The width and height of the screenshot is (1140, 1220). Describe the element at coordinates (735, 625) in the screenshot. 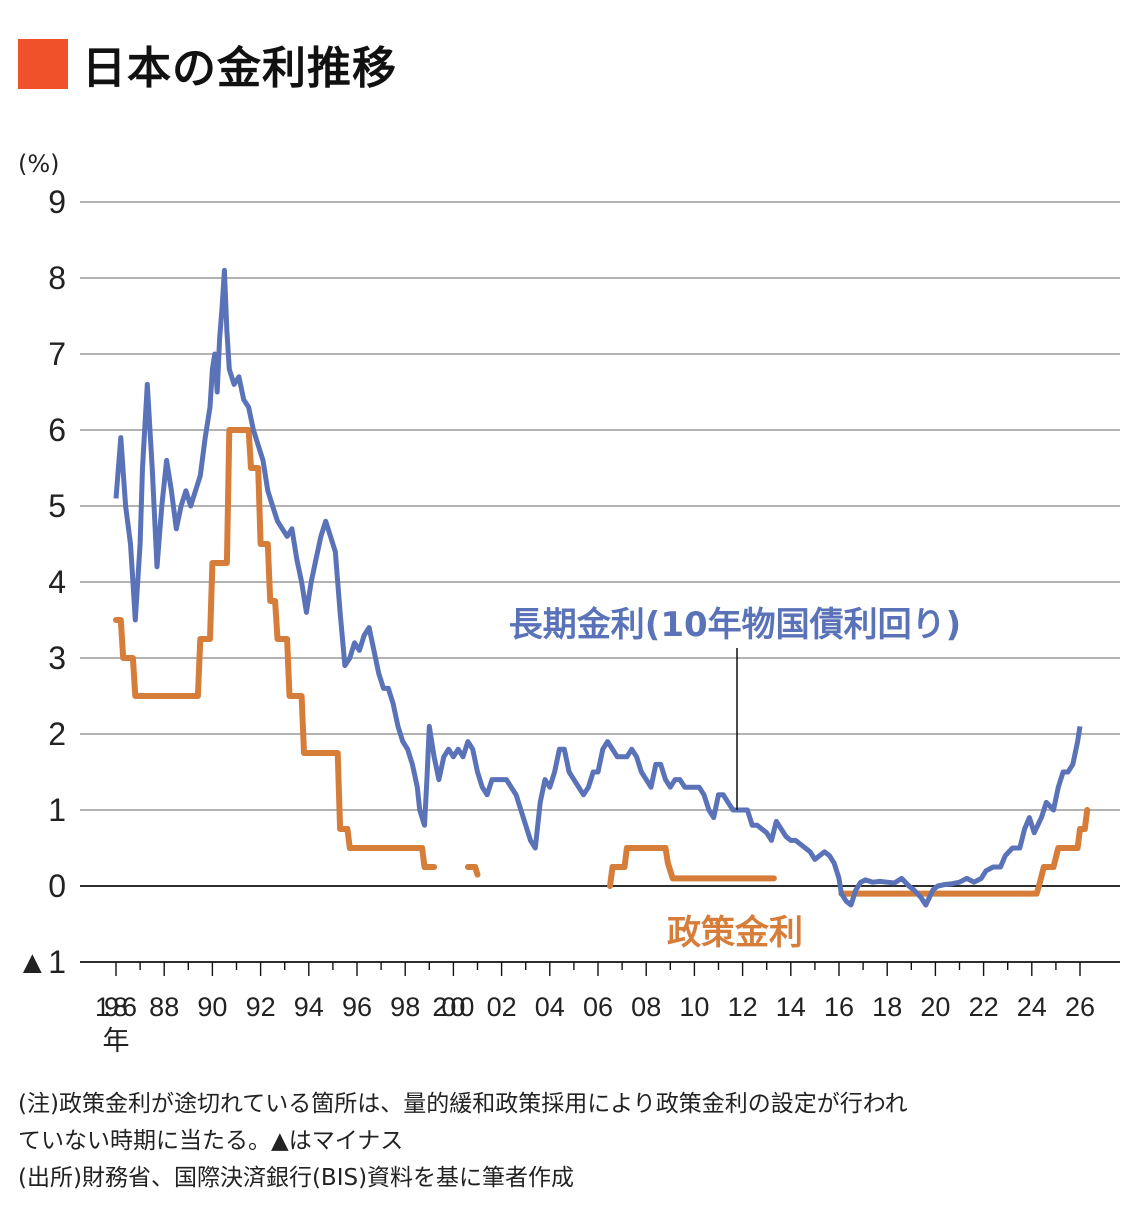

I see `long-rate-label: 長期金利(10年物国債利回り)` at that location.